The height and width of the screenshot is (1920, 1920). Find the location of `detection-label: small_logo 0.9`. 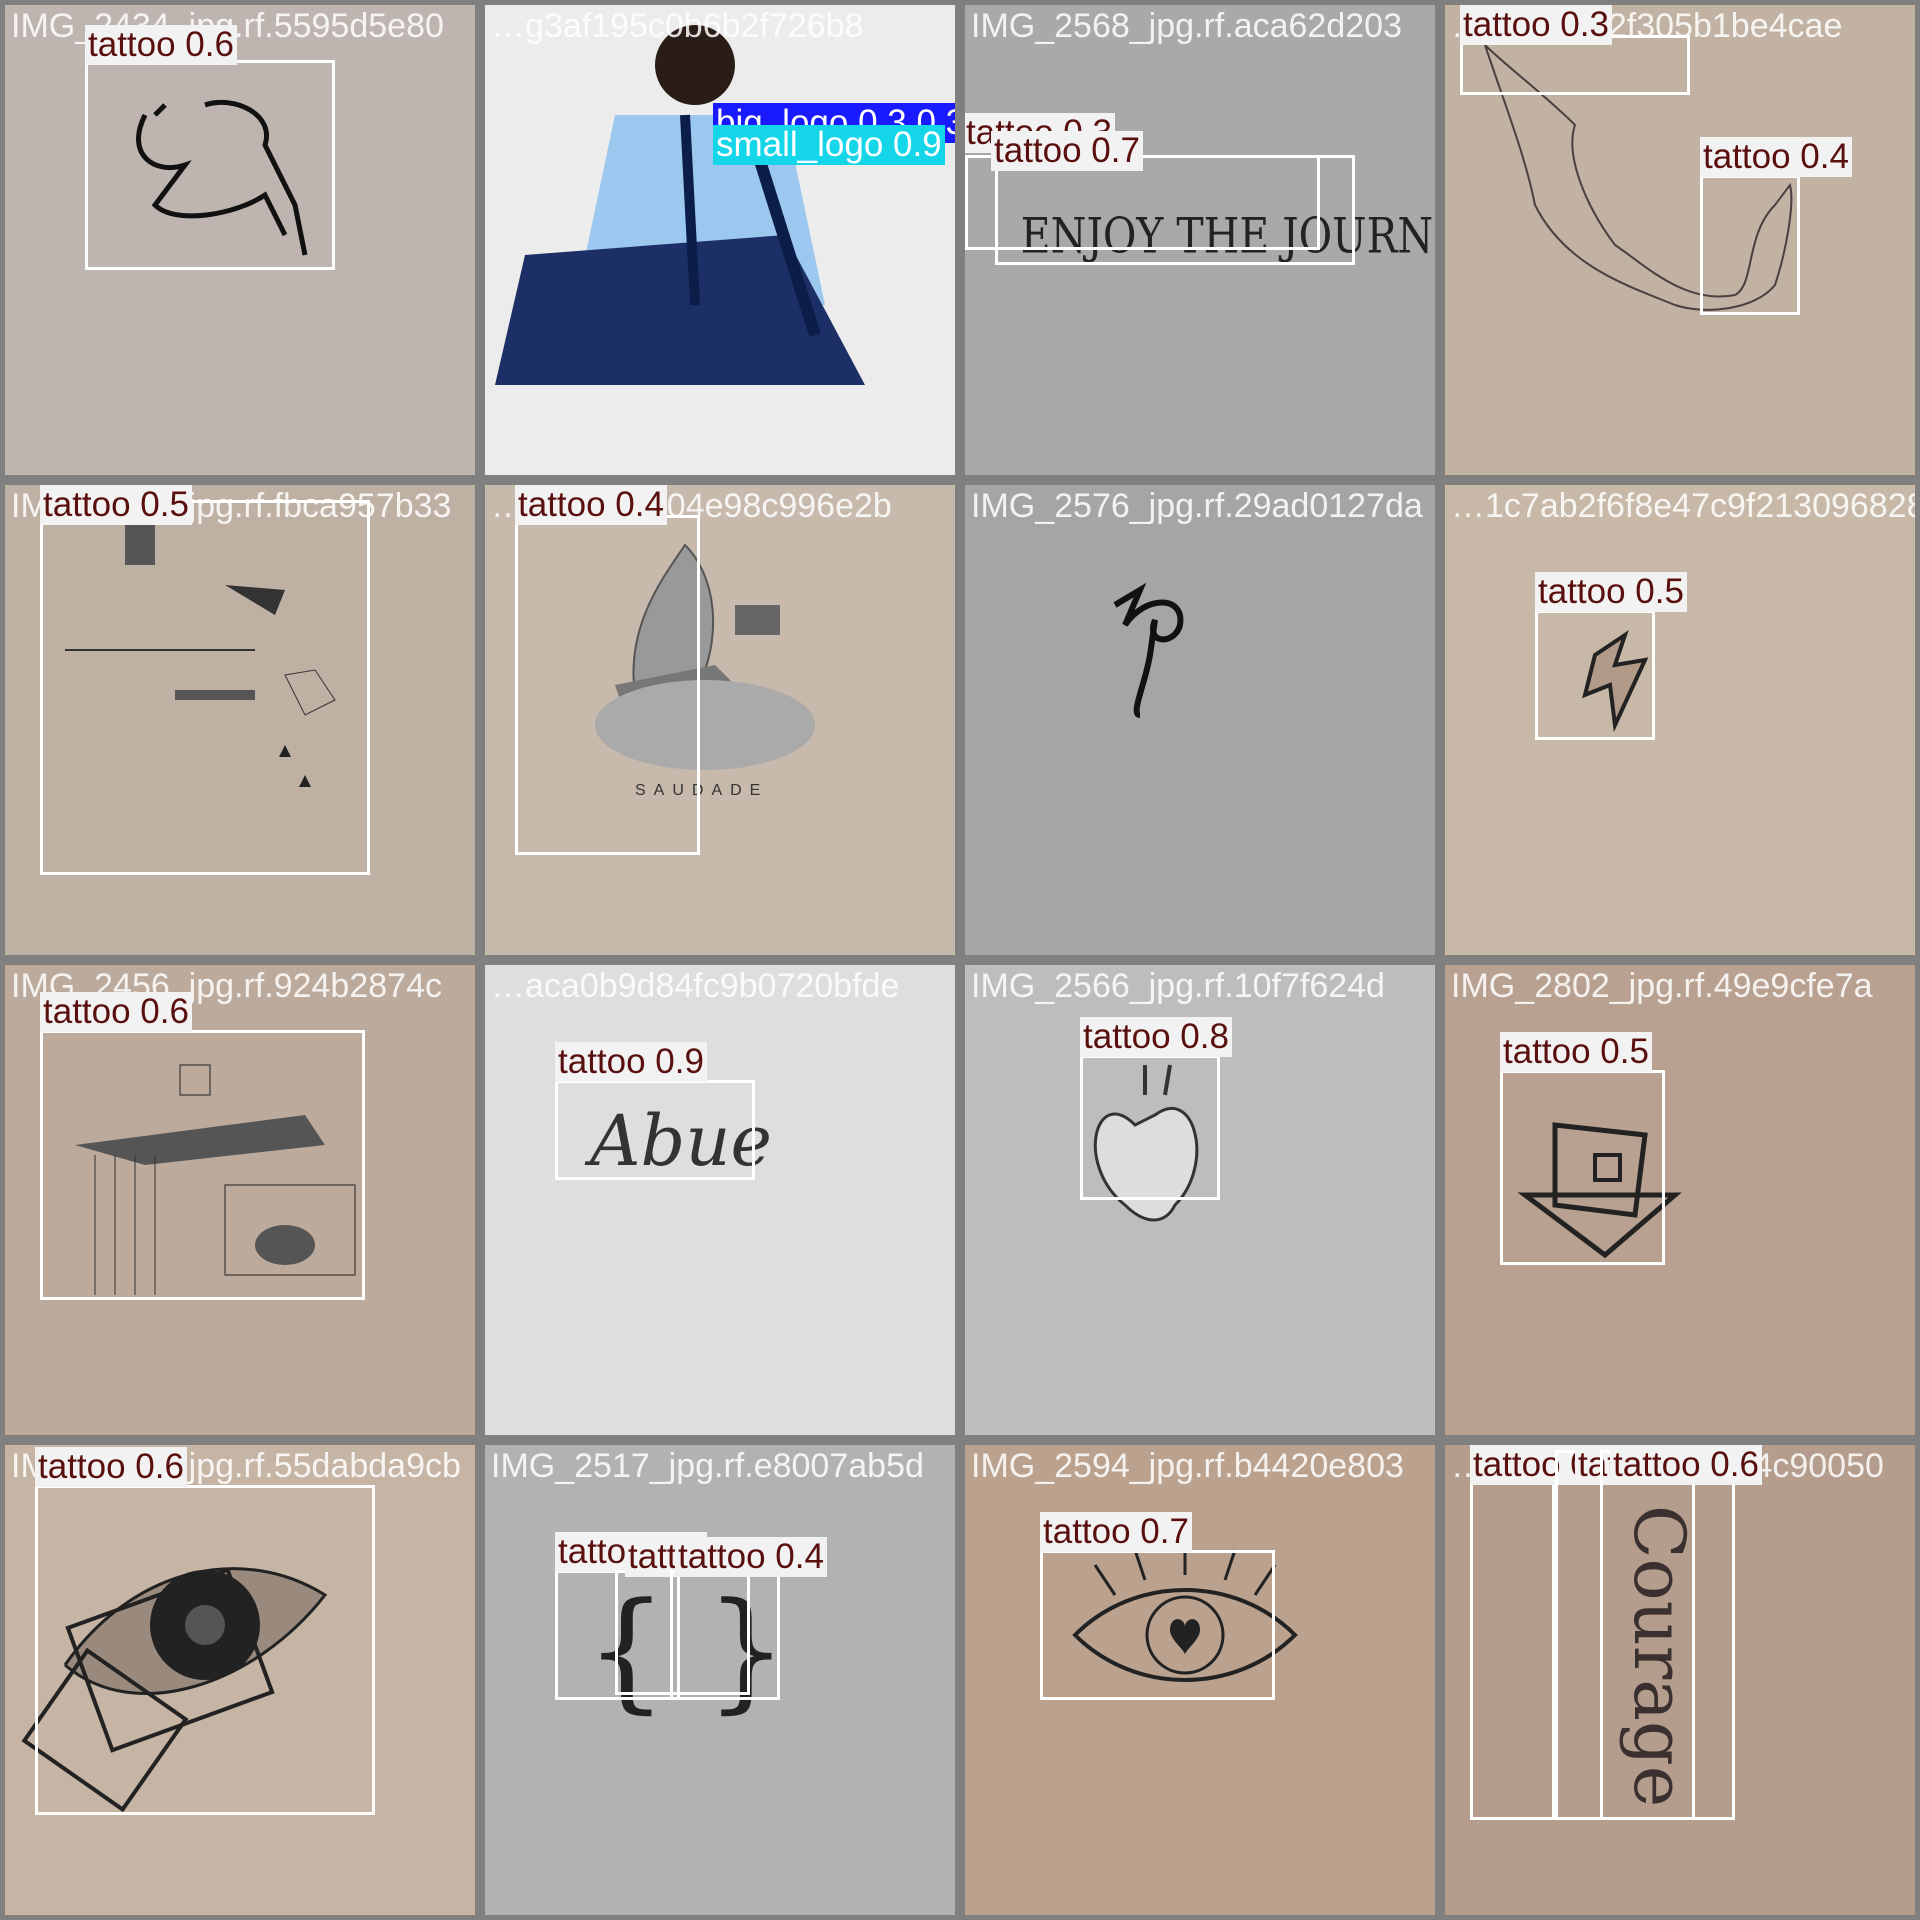

detection-label: small_logo 0.9 is located at coordinates (829, 145).